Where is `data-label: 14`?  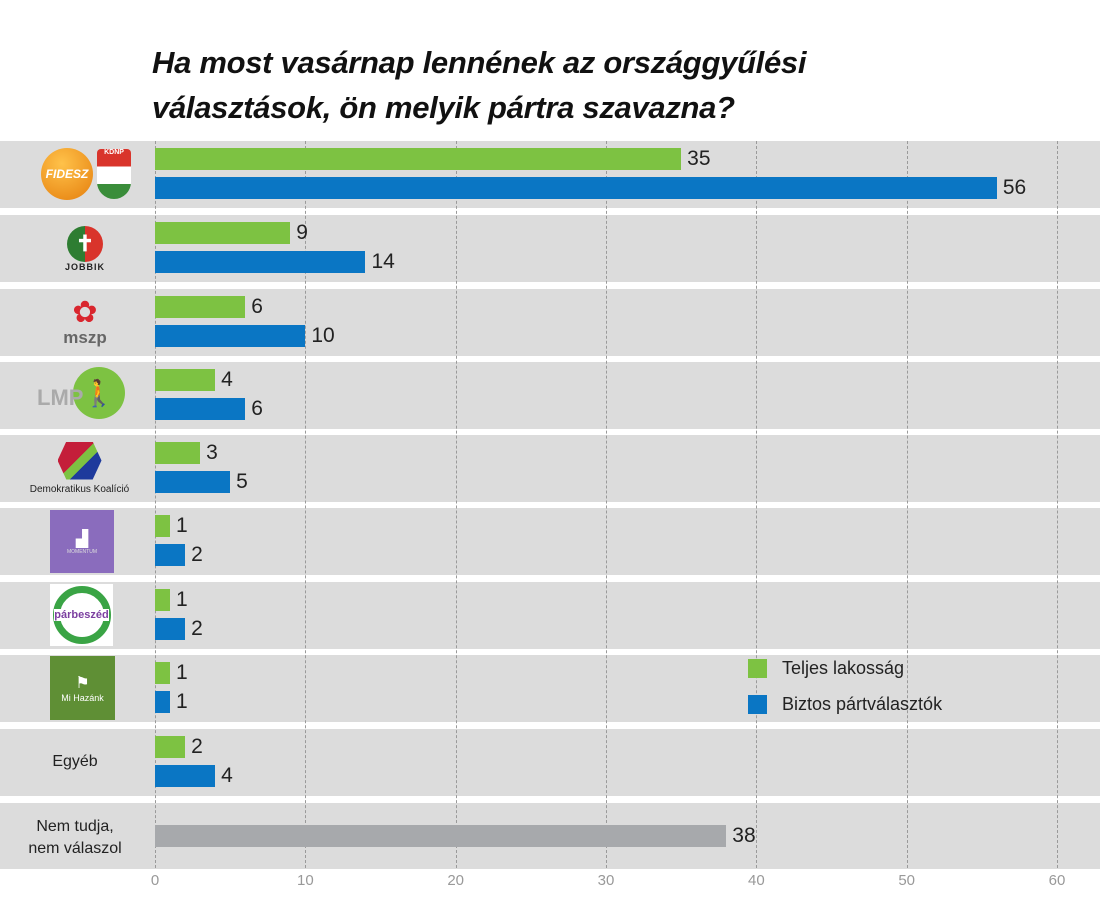
data-label: 14 is located at coordinates (383, 261).